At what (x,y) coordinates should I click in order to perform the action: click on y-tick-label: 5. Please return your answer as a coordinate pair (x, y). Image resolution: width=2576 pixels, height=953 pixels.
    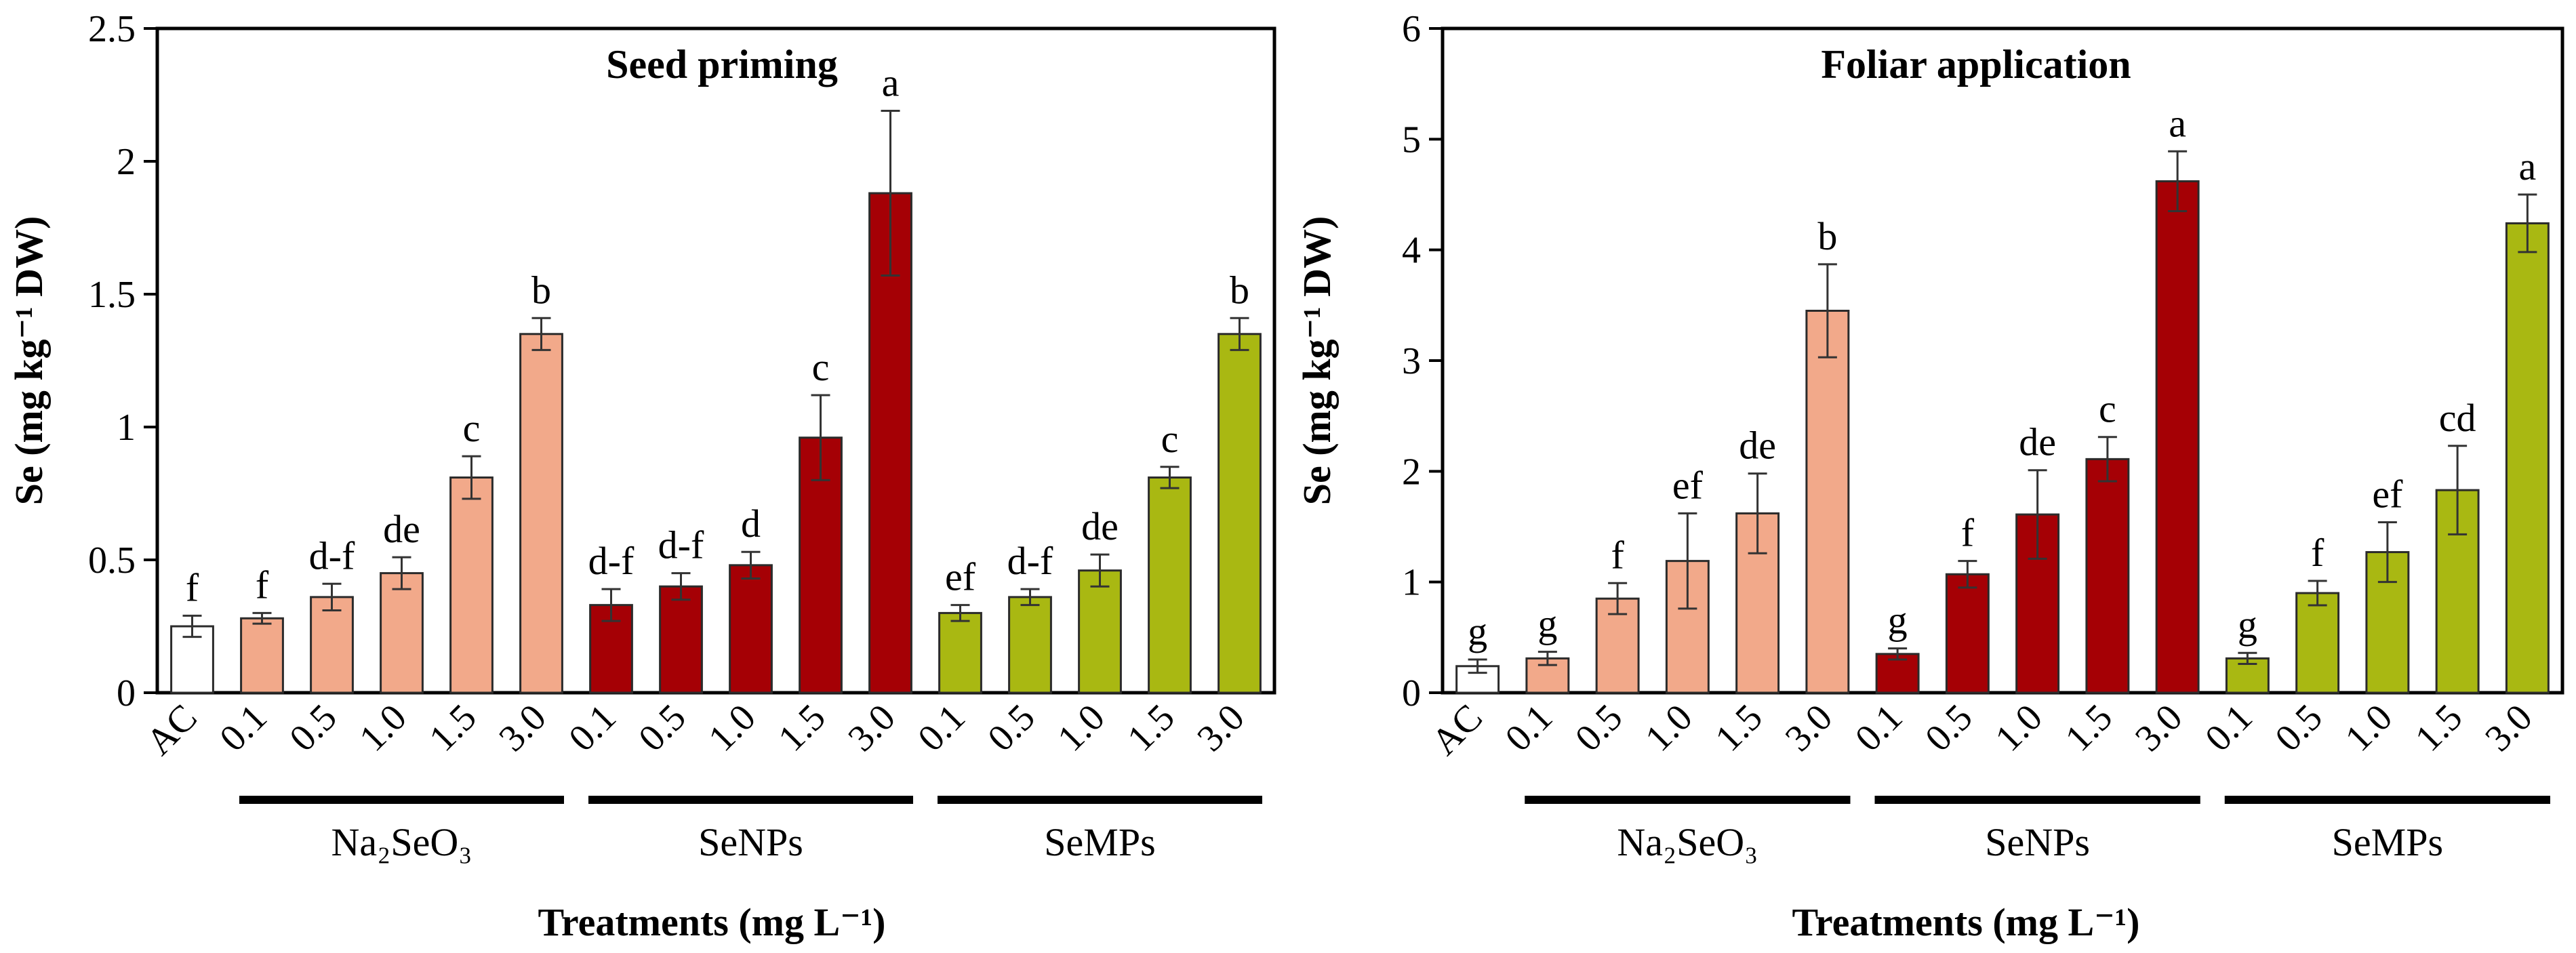
    Looking at the image, I should click on (1411, 140).